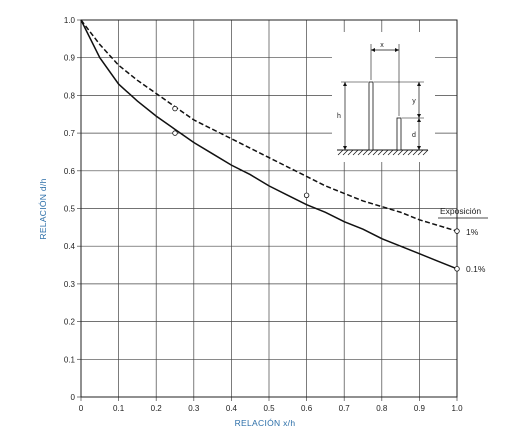 The image size is (509, 439). I want to click on inset-arrow-y-top, so click(419, 84).